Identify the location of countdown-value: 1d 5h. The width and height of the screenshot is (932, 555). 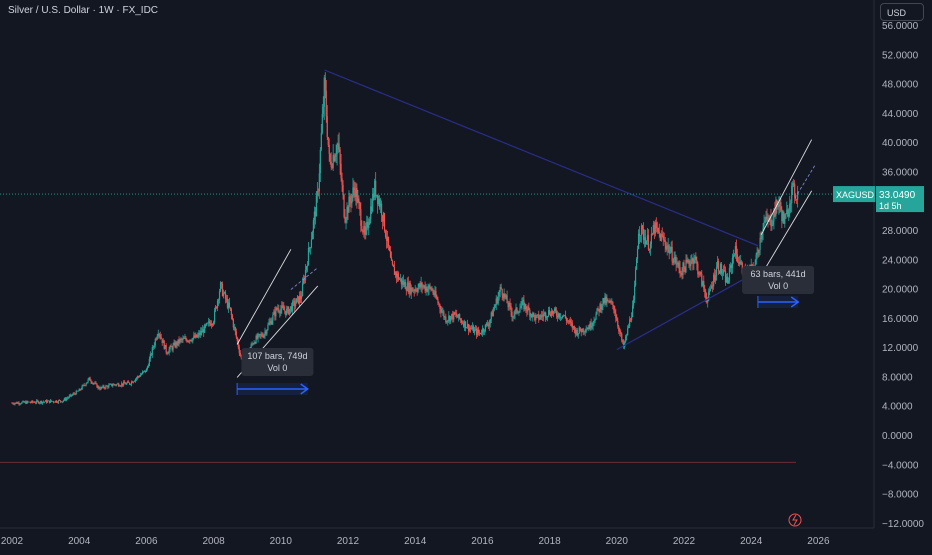
(890, 206).